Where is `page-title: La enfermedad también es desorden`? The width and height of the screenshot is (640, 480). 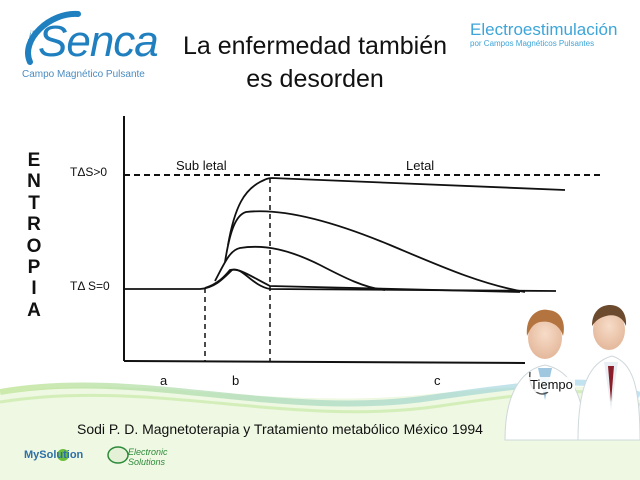 page-title: La enfermedad también es desorden is located at coordinates (315, 63).